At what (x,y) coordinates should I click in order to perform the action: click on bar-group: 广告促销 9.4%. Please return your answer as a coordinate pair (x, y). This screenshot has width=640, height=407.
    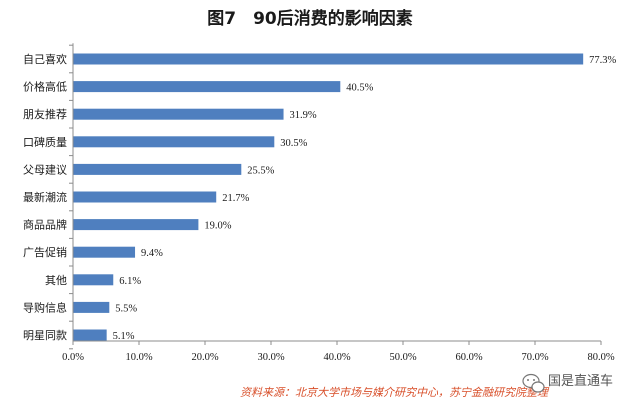
    Looking at the image, I should click on (93, 252).